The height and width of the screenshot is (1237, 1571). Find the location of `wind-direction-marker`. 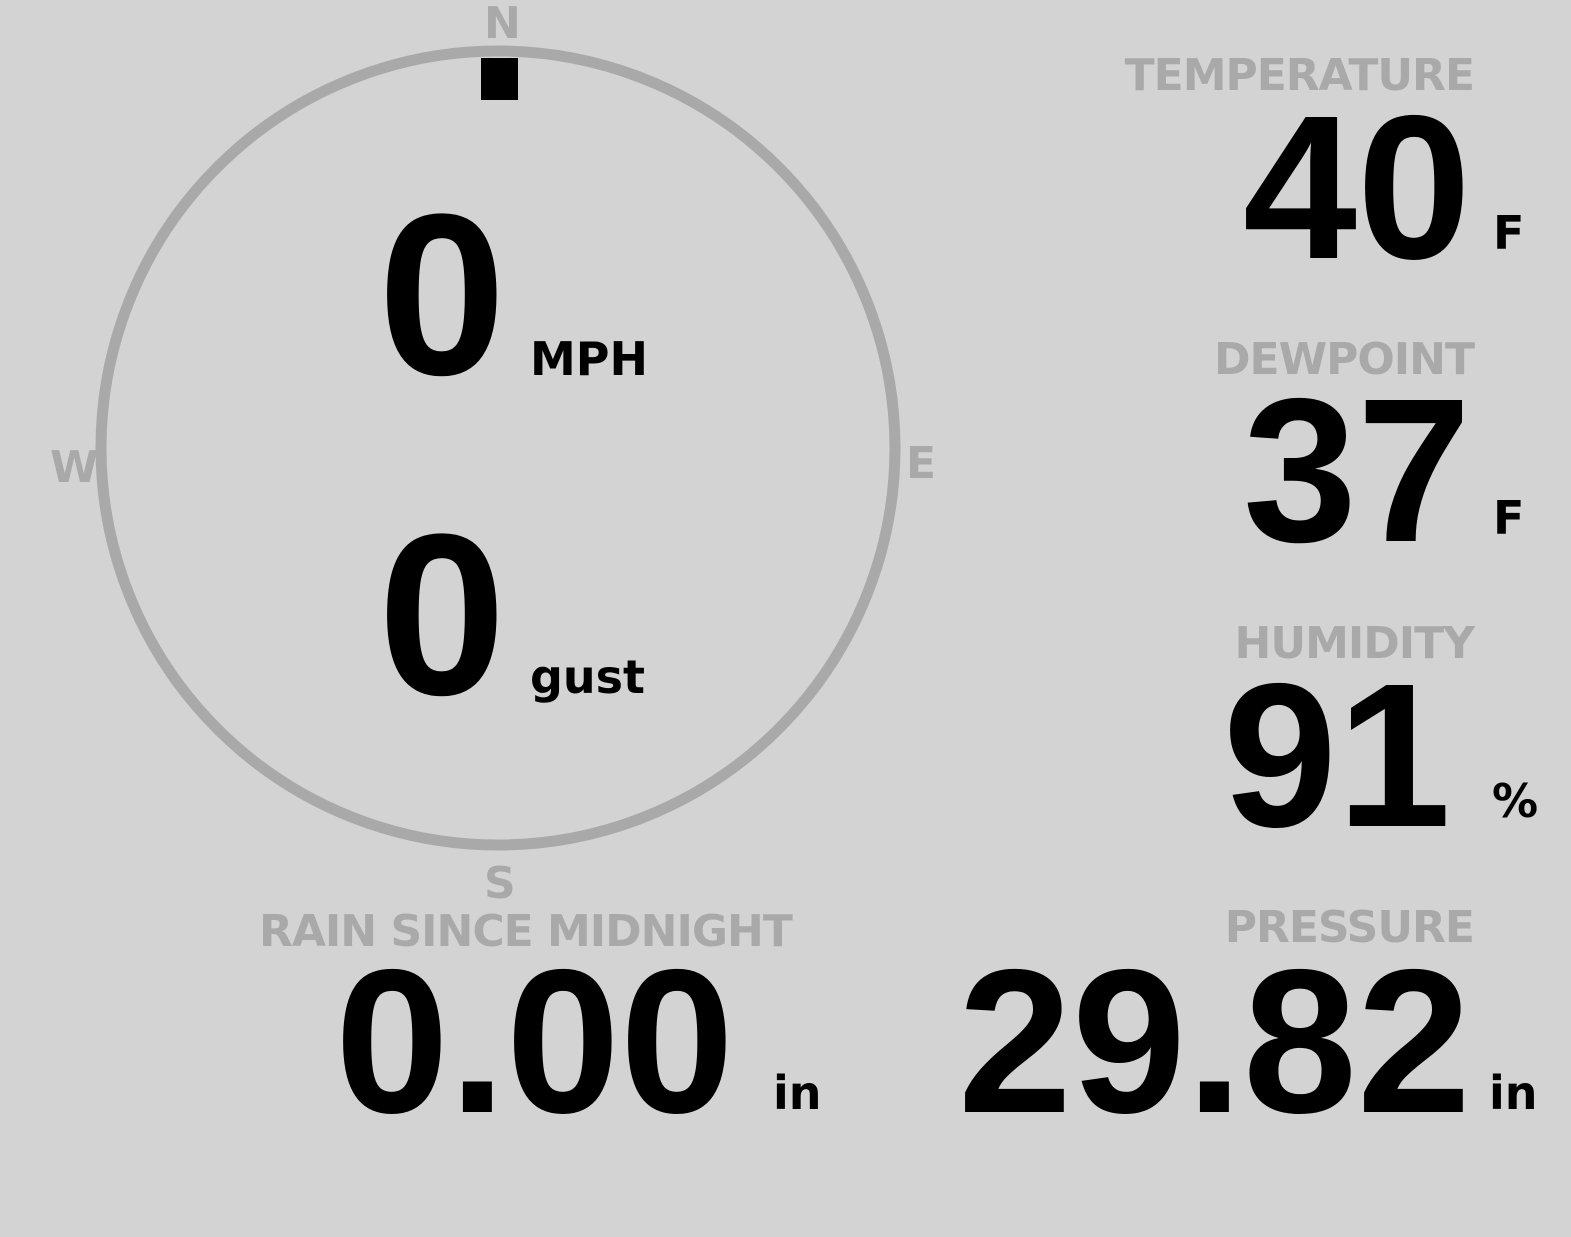

wind-direction-marker is located at coordinates (499, 79).